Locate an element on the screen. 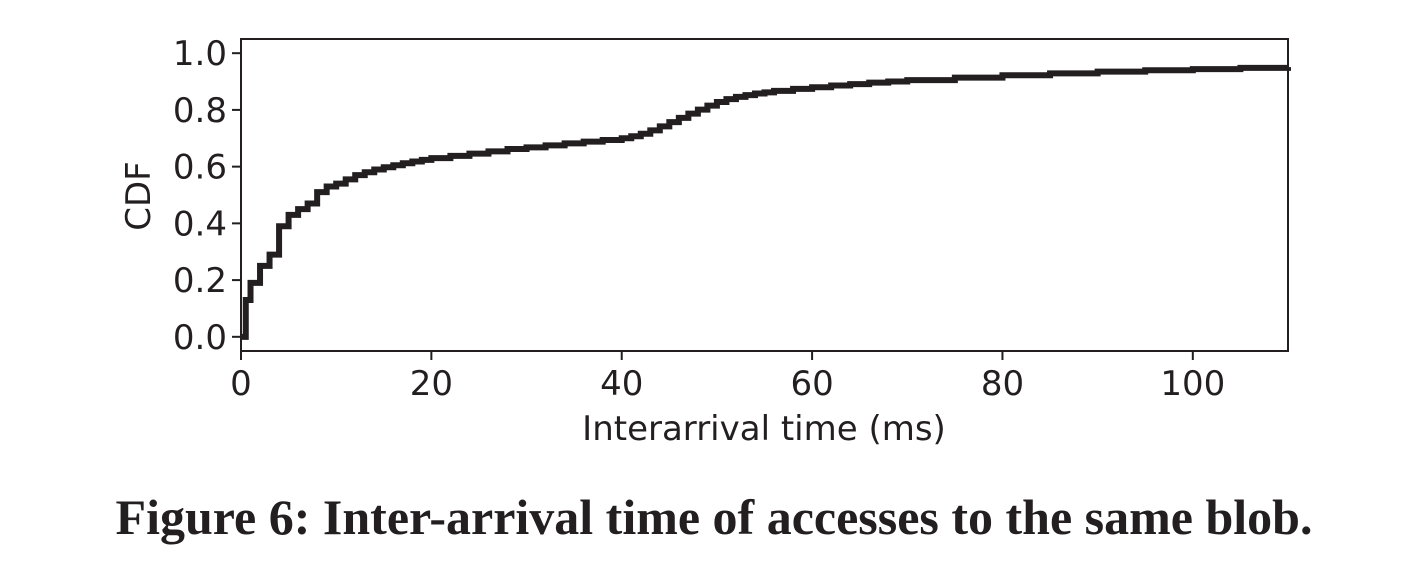  x-tick-label: 100 is located at coordinates (1192, 384).